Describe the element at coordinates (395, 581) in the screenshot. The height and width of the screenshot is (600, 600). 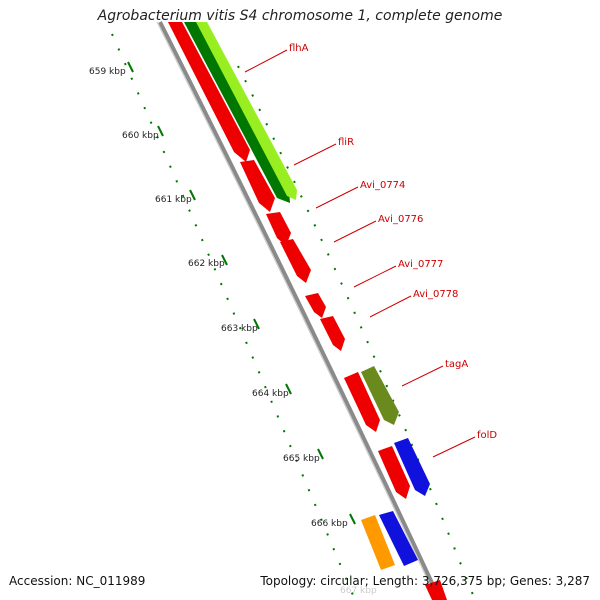
I see `length-label: Length:` at that location.